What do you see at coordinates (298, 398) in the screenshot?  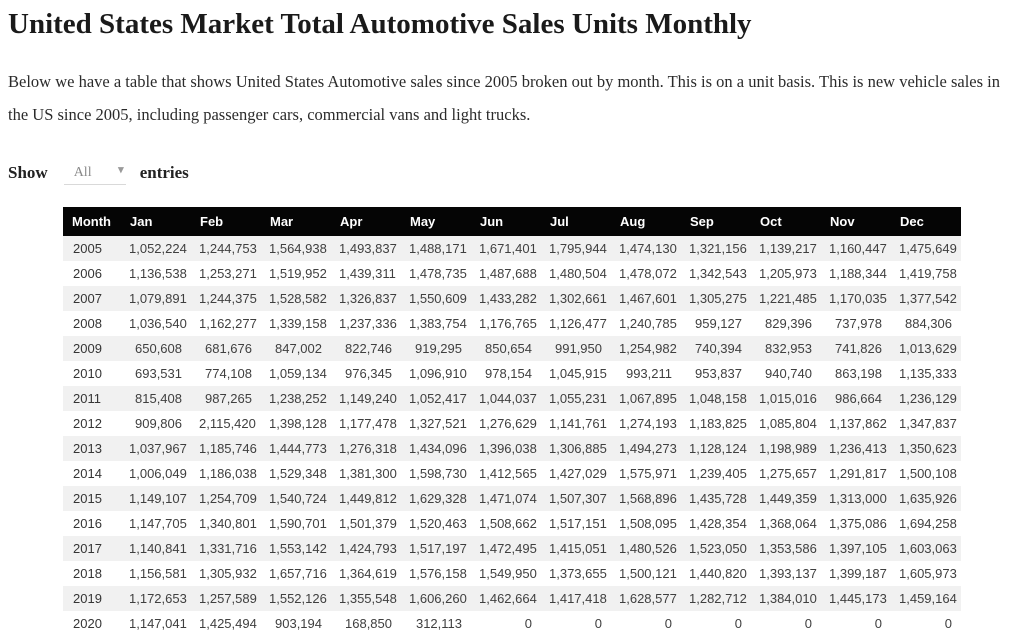 I see `value-cell: 1,238,252` at bounding box center [298, 398].